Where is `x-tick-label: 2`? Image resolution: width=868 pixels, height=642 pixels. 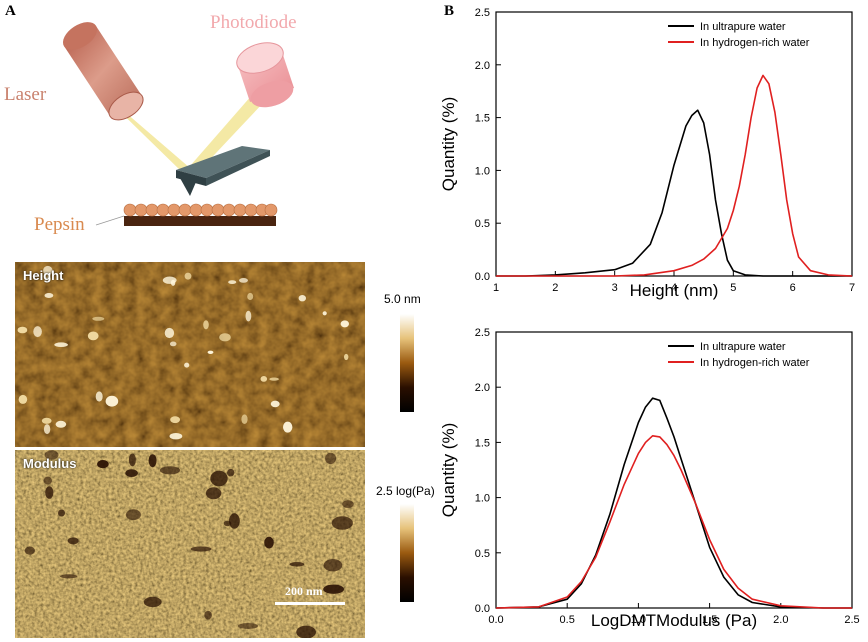
x-tick-label: 2 is located at coordinates (555, 288).